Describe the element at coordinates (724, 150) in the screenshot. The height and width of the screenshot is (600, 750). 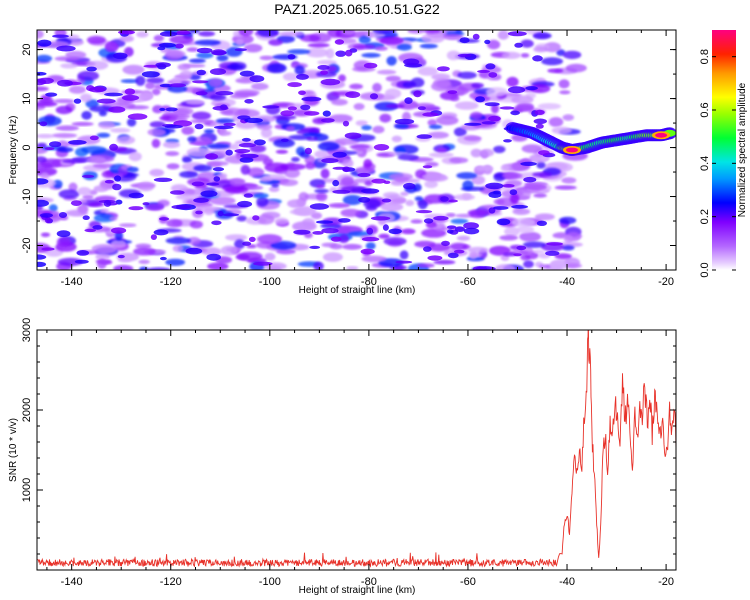
I see `colorbar-scale` at that location.